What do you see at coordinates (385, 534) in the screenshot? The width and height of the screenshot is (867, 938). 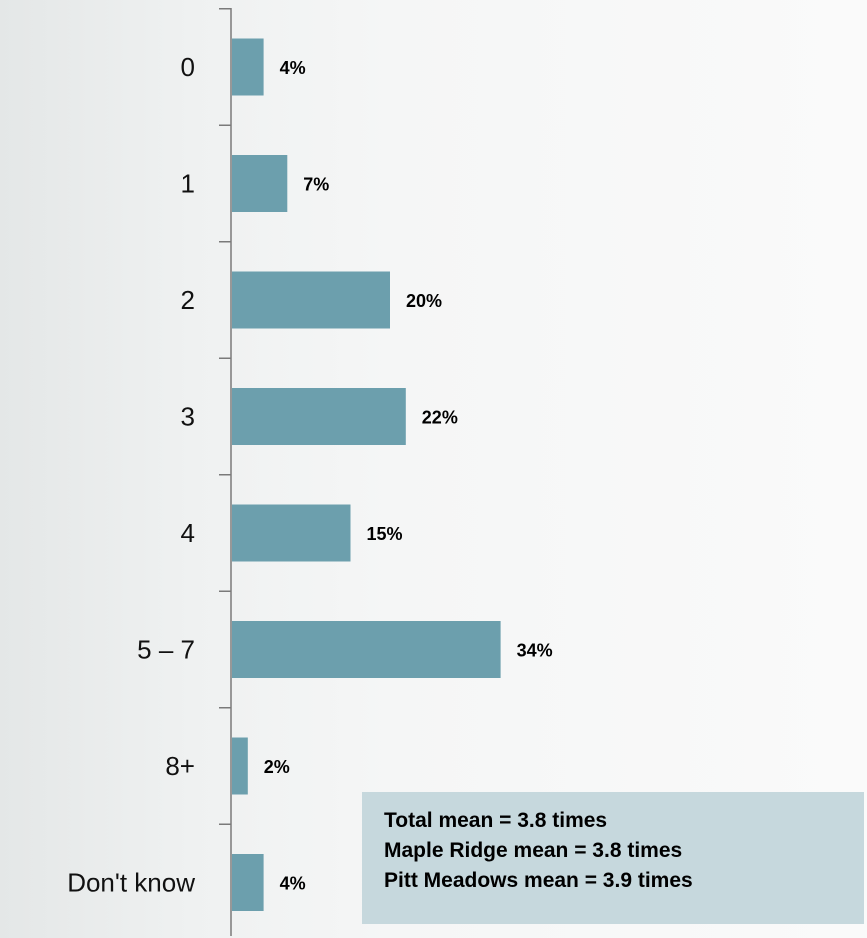 I see `value-label: 15%` at bounding box center [385, 534].